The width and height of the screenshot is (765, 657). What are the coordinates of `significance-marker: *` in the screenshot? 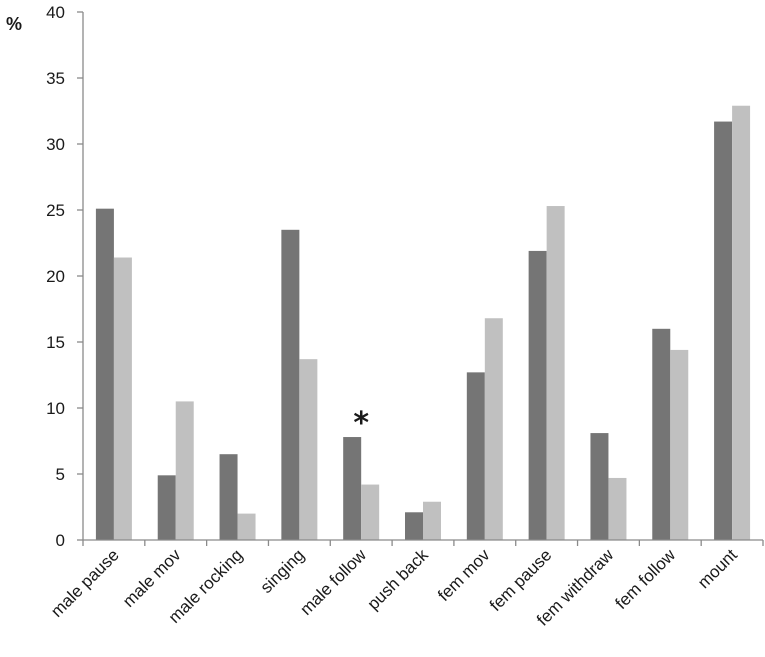 It's located at (361, 423).